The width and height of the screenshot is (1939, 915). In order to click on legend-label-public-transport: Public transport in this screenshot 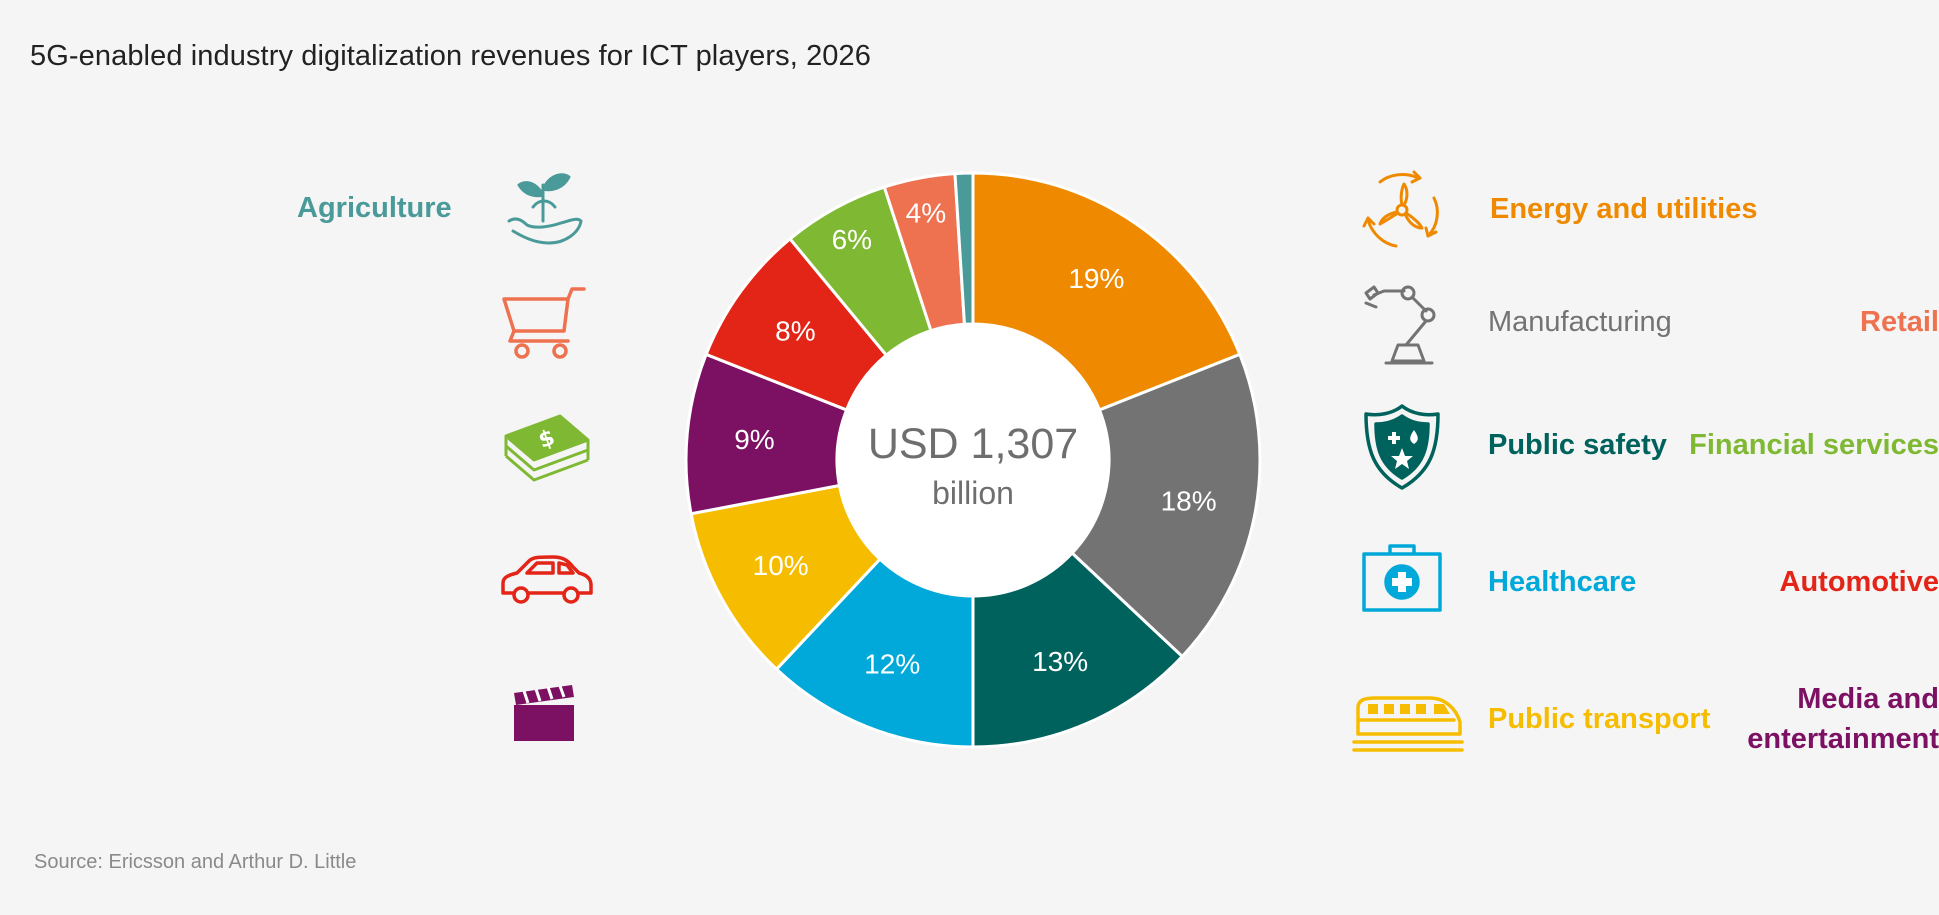, I will do `click(1599, 719)`.